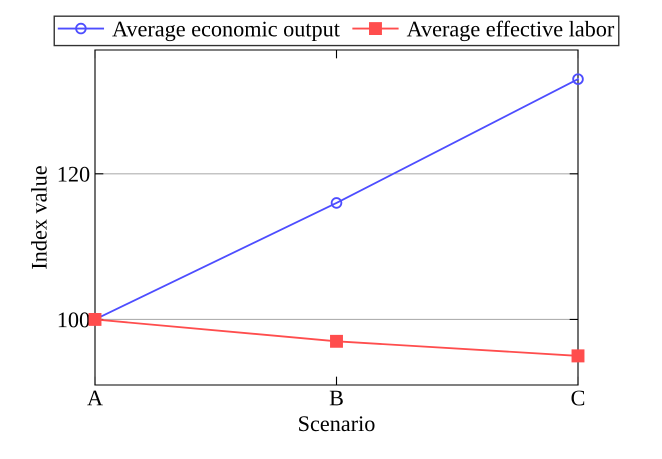 This screenshot has height=459, width=662. I want to click on y-axis-title: Index value, so click(39, 217).